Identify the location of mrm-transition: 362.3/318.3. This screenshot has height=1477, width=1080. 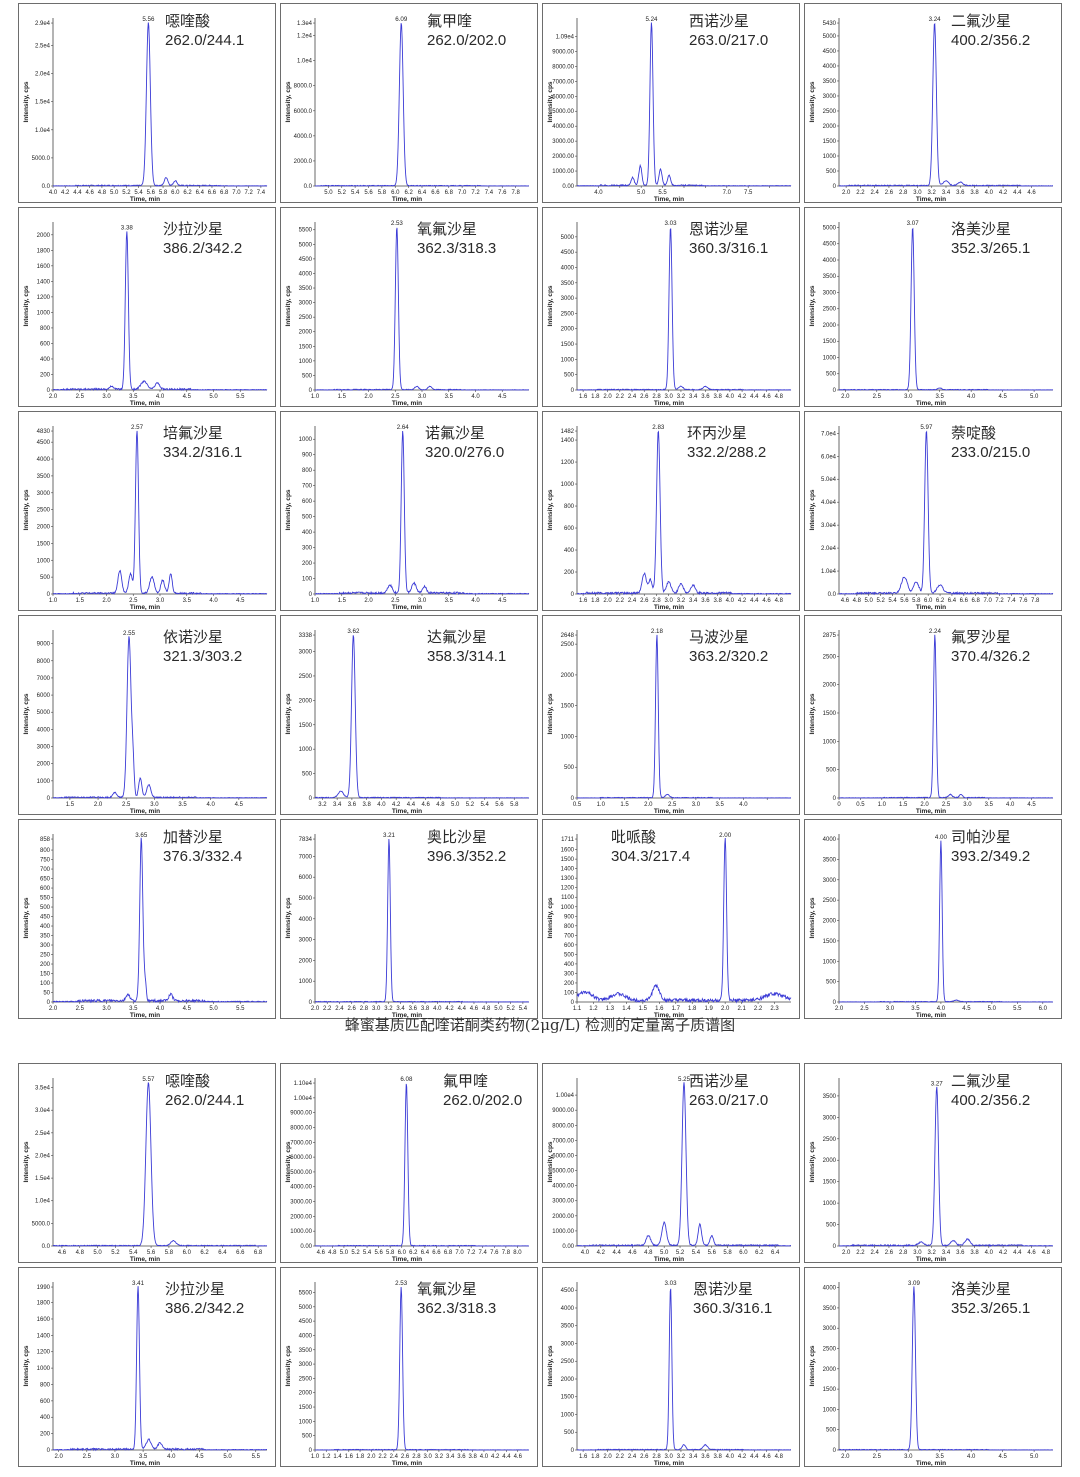
(457, 1308).